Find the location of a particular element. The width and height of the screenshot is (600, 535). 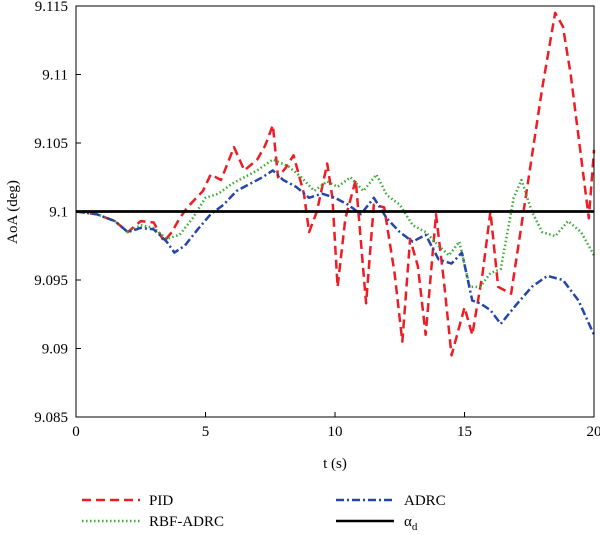

x-axis-label: t (s) is located at coordinates (335, 464).